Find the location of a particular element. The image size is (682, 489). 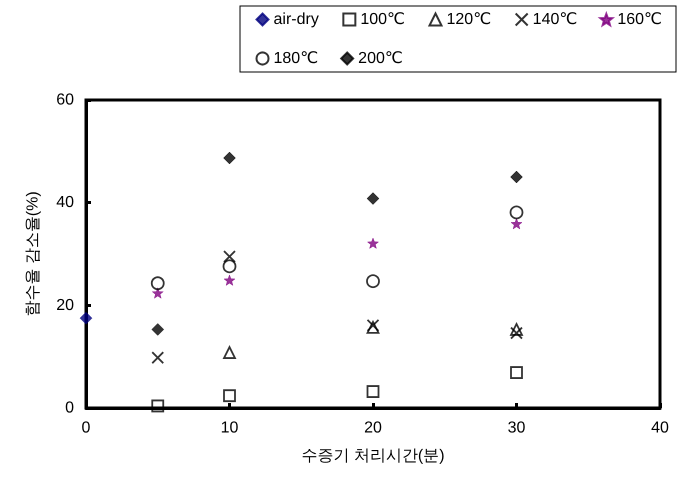

x-tick-label: 40 is located at coordinates (660, 428).